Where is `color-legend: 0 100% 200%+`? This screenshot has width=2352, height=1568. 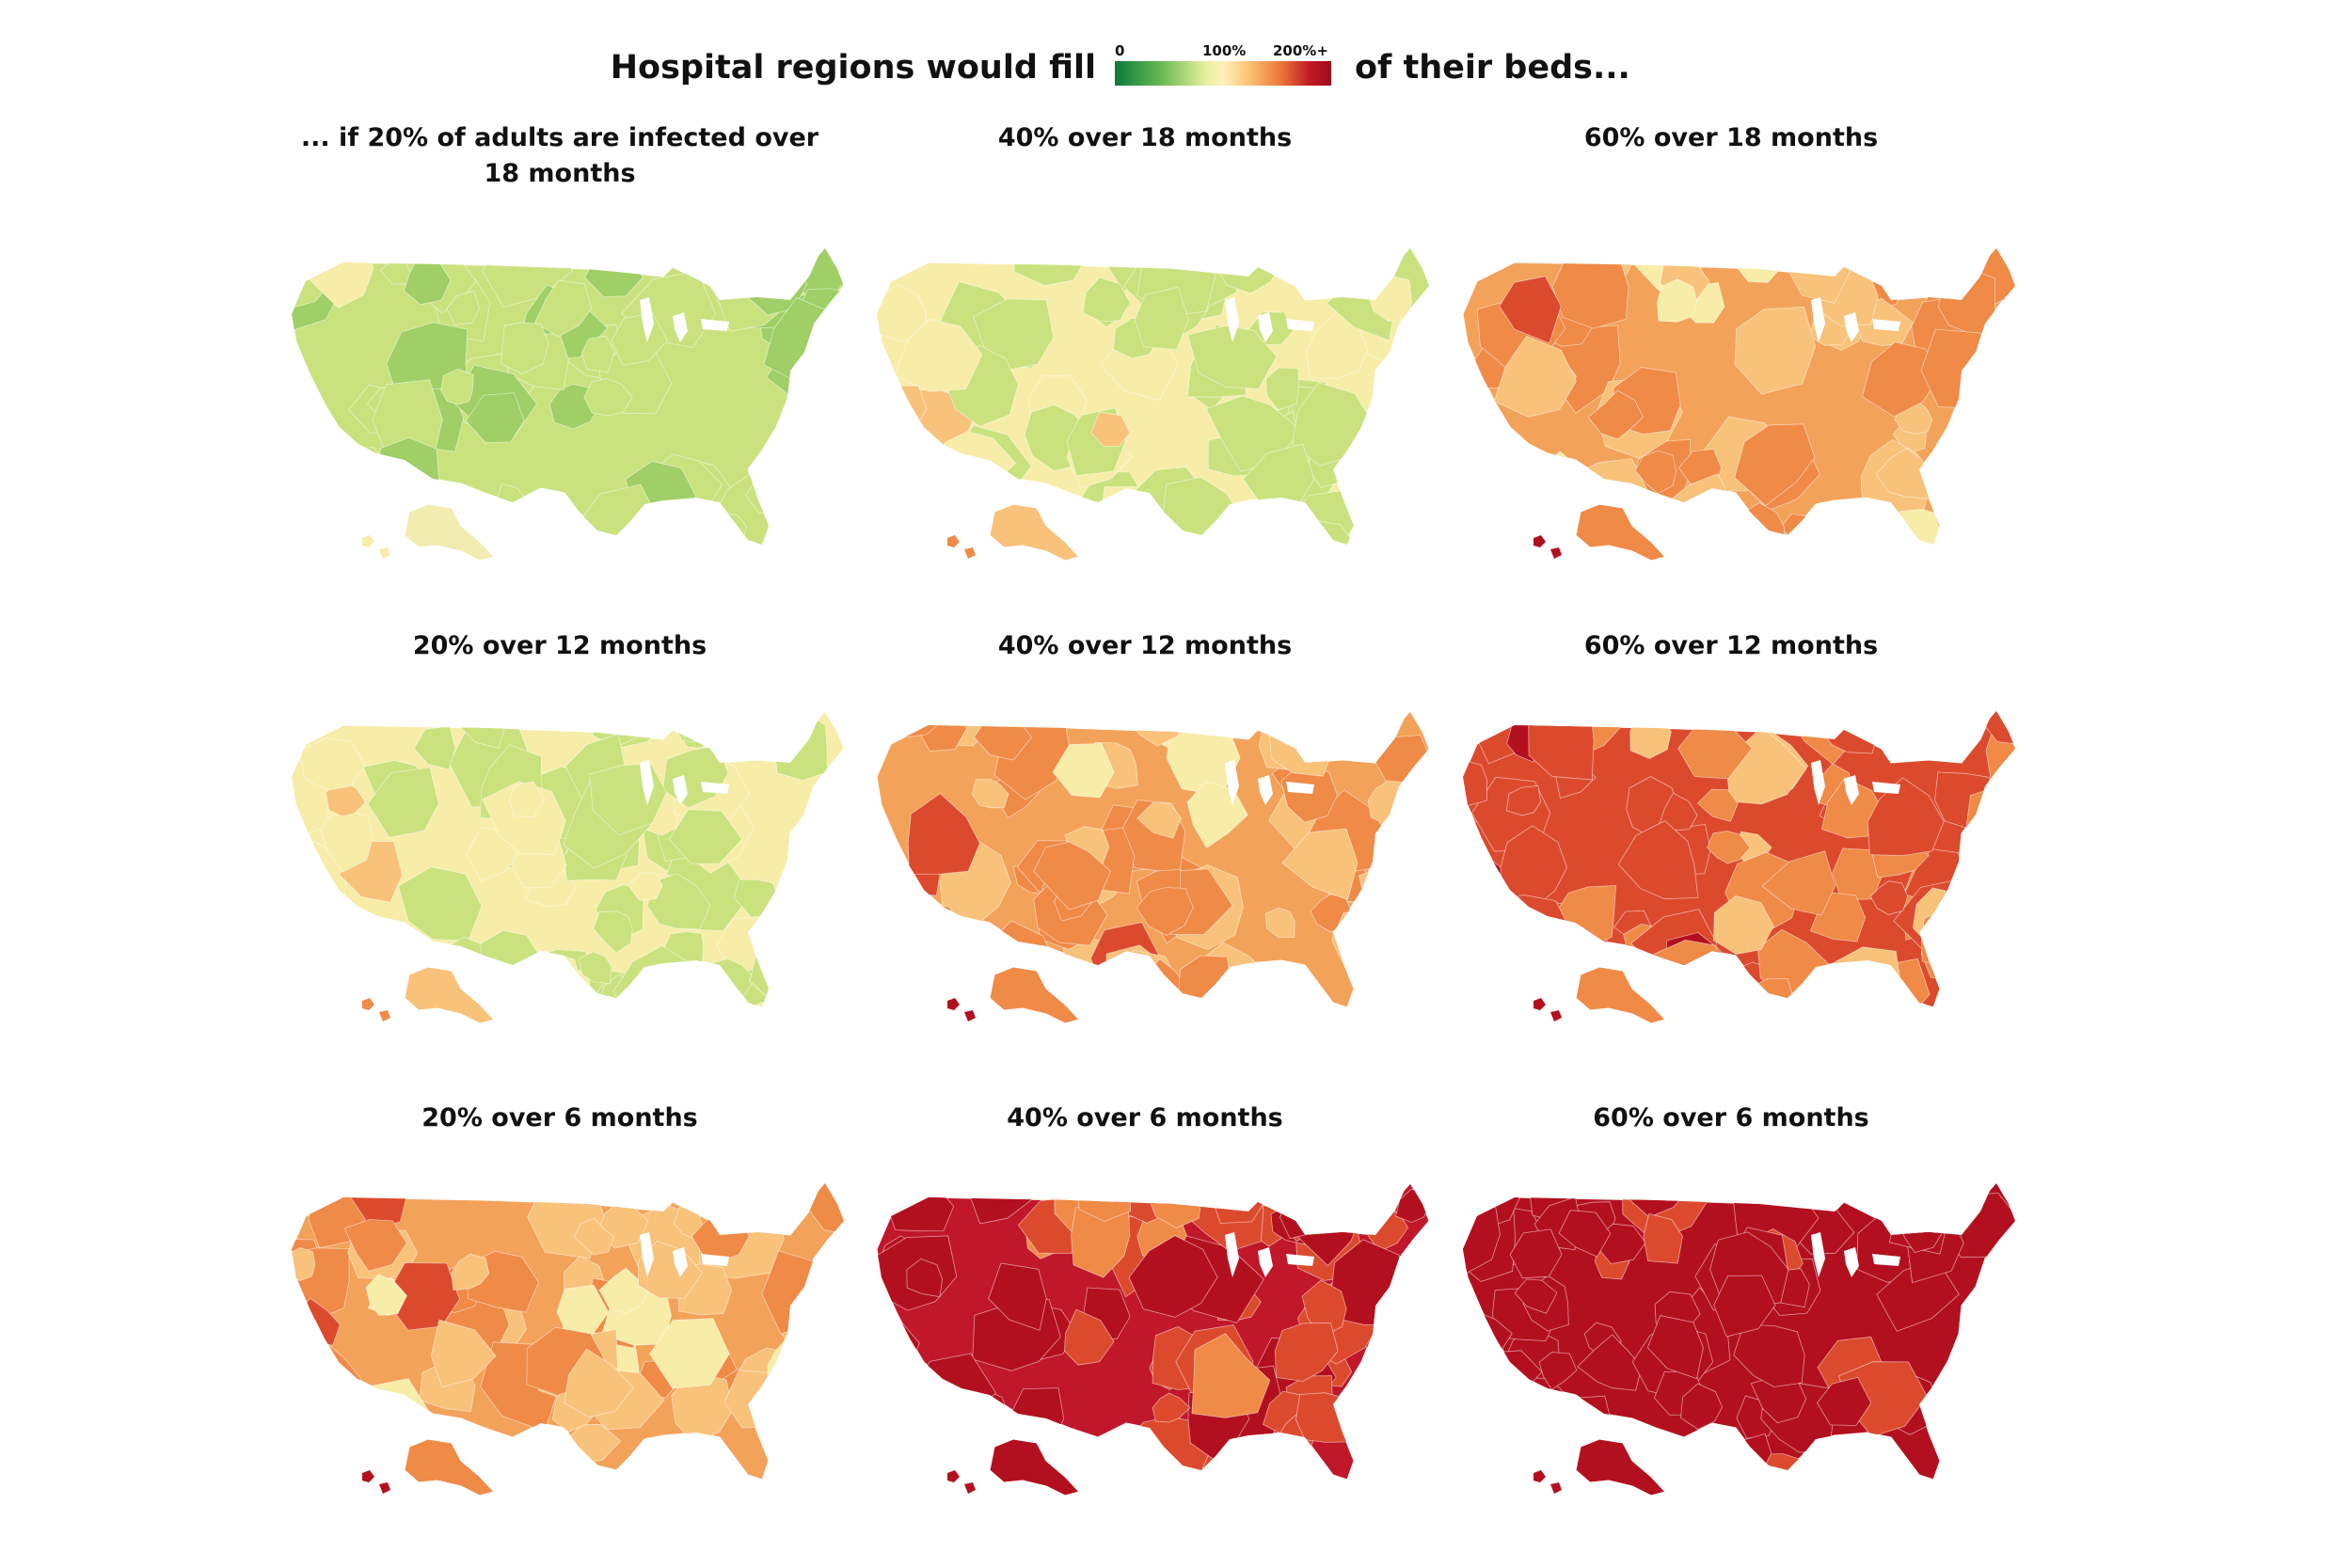 color-legend: 0 100% 200%+ is located at coordinates (1223, 66).